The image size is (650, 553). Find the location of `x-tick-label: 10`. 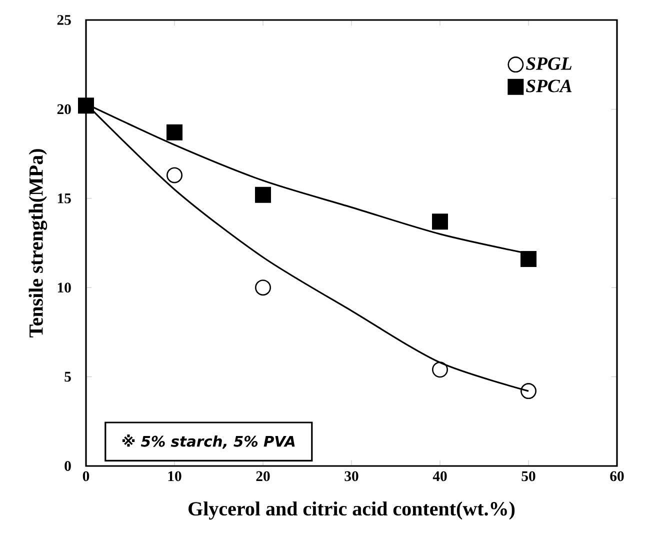

x-tick-label: 10 is located at coordinates (175, 476).